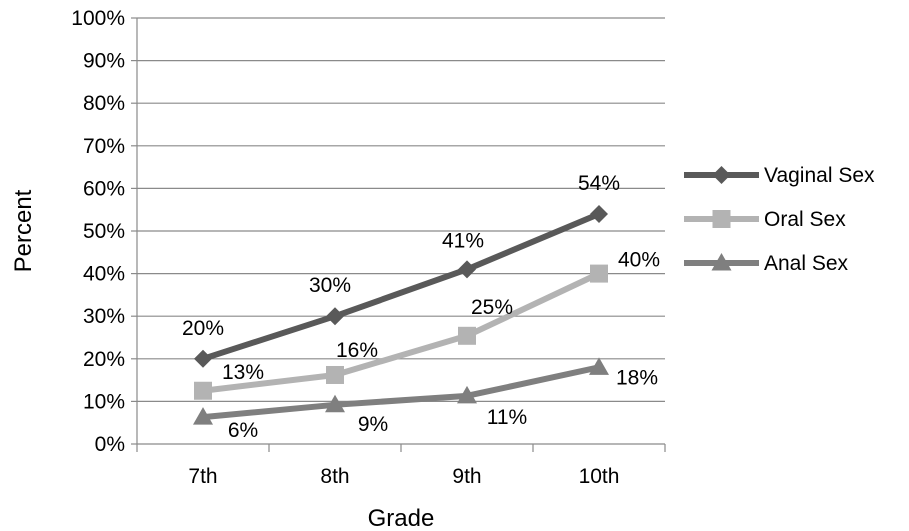  I want to click on data-label: 30%, so click(330, 285).